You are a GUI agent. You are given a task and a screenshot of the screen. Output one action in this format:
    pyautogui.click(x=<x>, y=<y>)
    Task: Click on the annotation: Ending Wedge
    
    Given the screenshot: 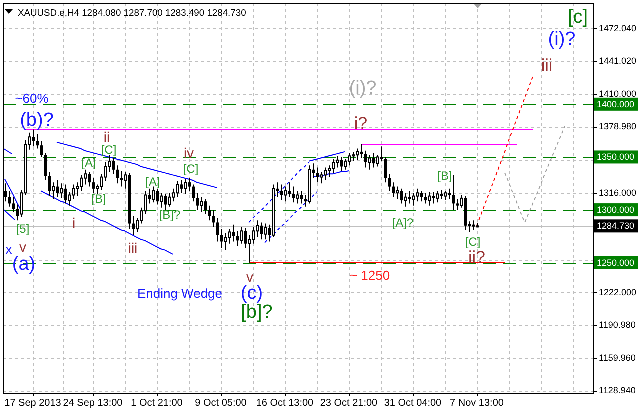 What is the action you would take?
    pyautogui.click(x=180, y=293)
    